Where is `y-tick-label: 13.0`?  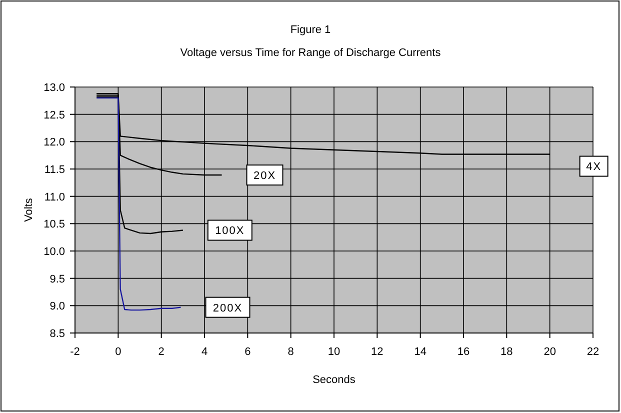 y-tick-label: 13.0 is located at coordinates (54, 88).